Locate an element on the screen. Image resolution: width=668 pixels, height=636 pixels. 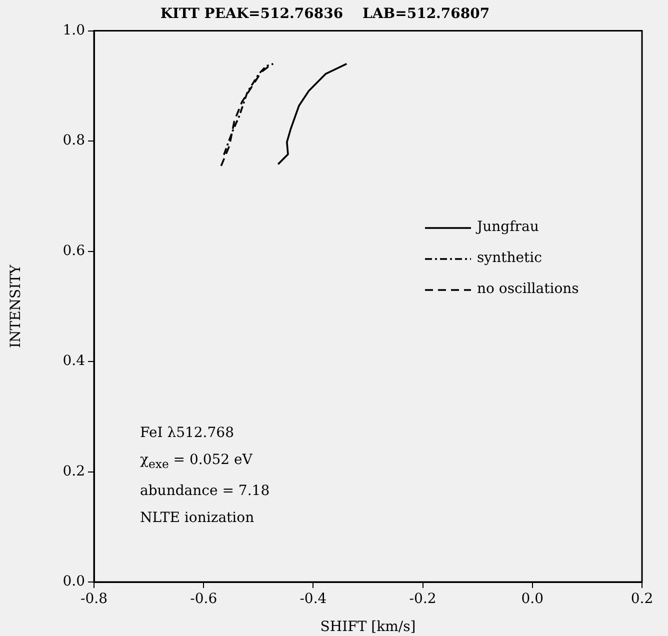
legend-label: Jungfrau is located at coordinates (508, 227).